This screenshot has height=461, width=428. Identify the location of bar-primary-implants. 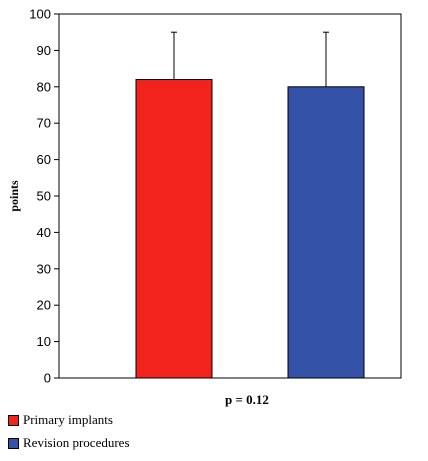
(174, 229).